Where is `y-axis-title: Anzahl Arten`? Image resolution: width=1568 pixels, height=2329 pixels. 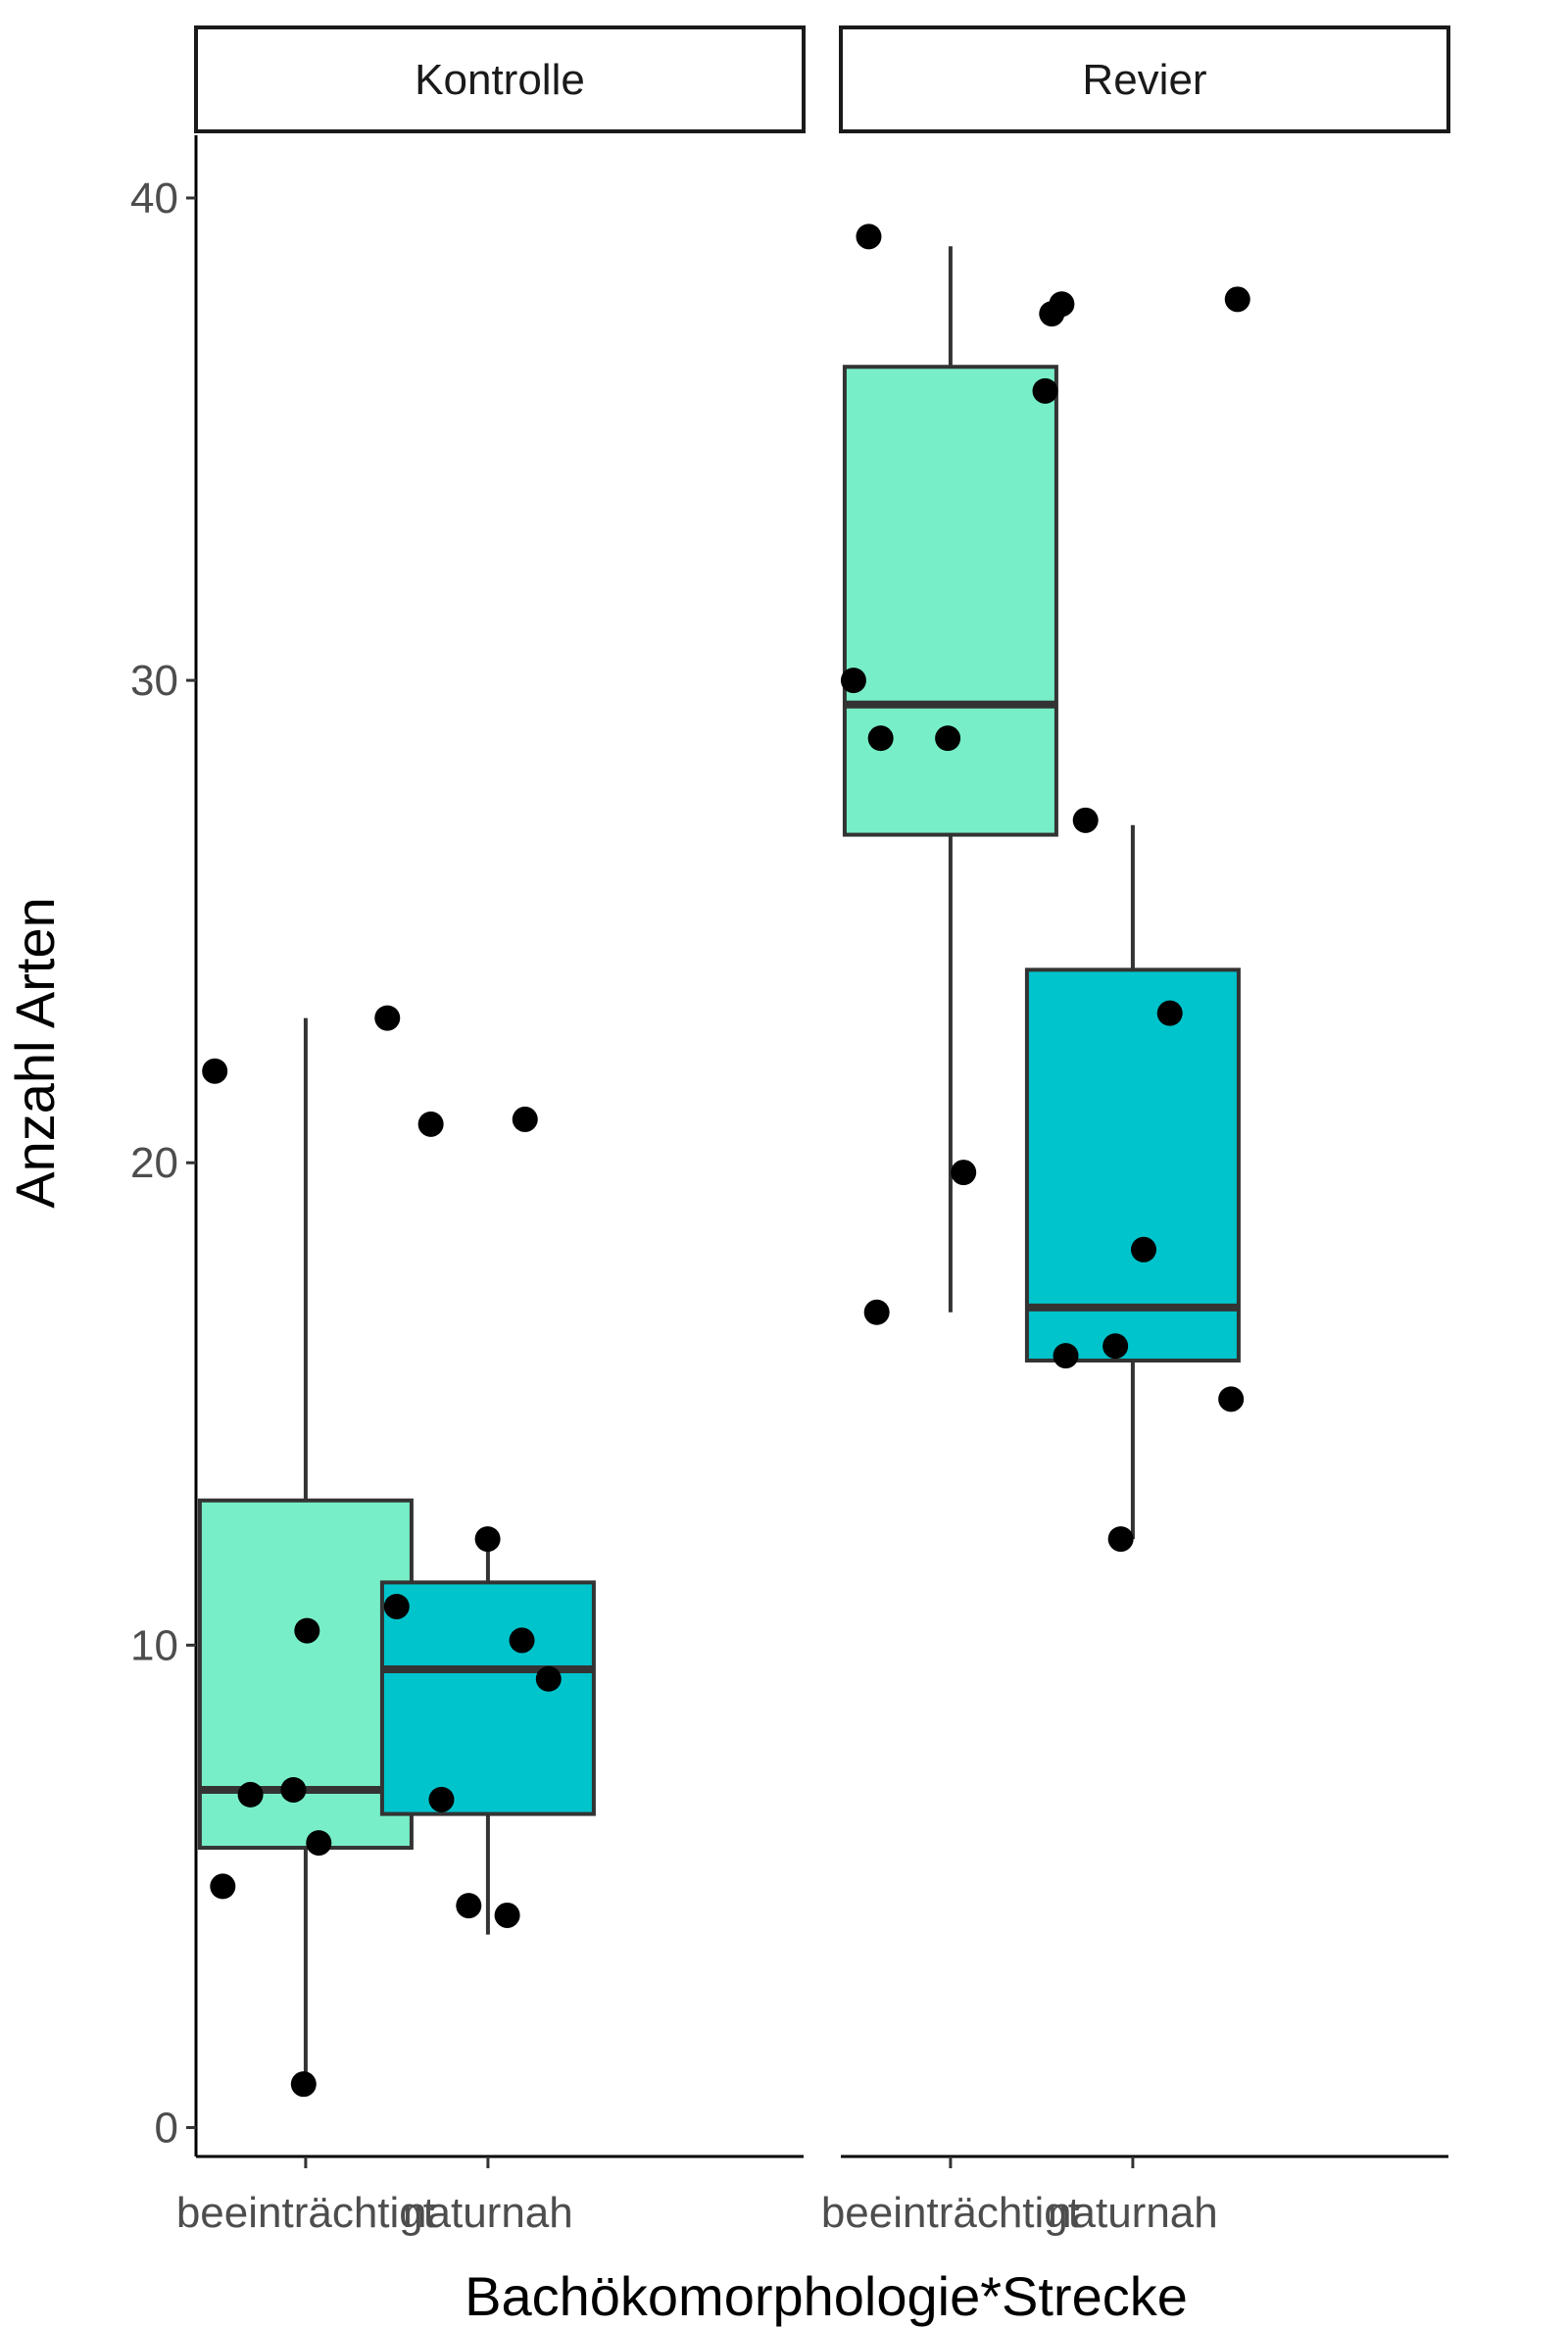 y-axis-title: Anzahl Arten is located at coordinates (35, 1053).